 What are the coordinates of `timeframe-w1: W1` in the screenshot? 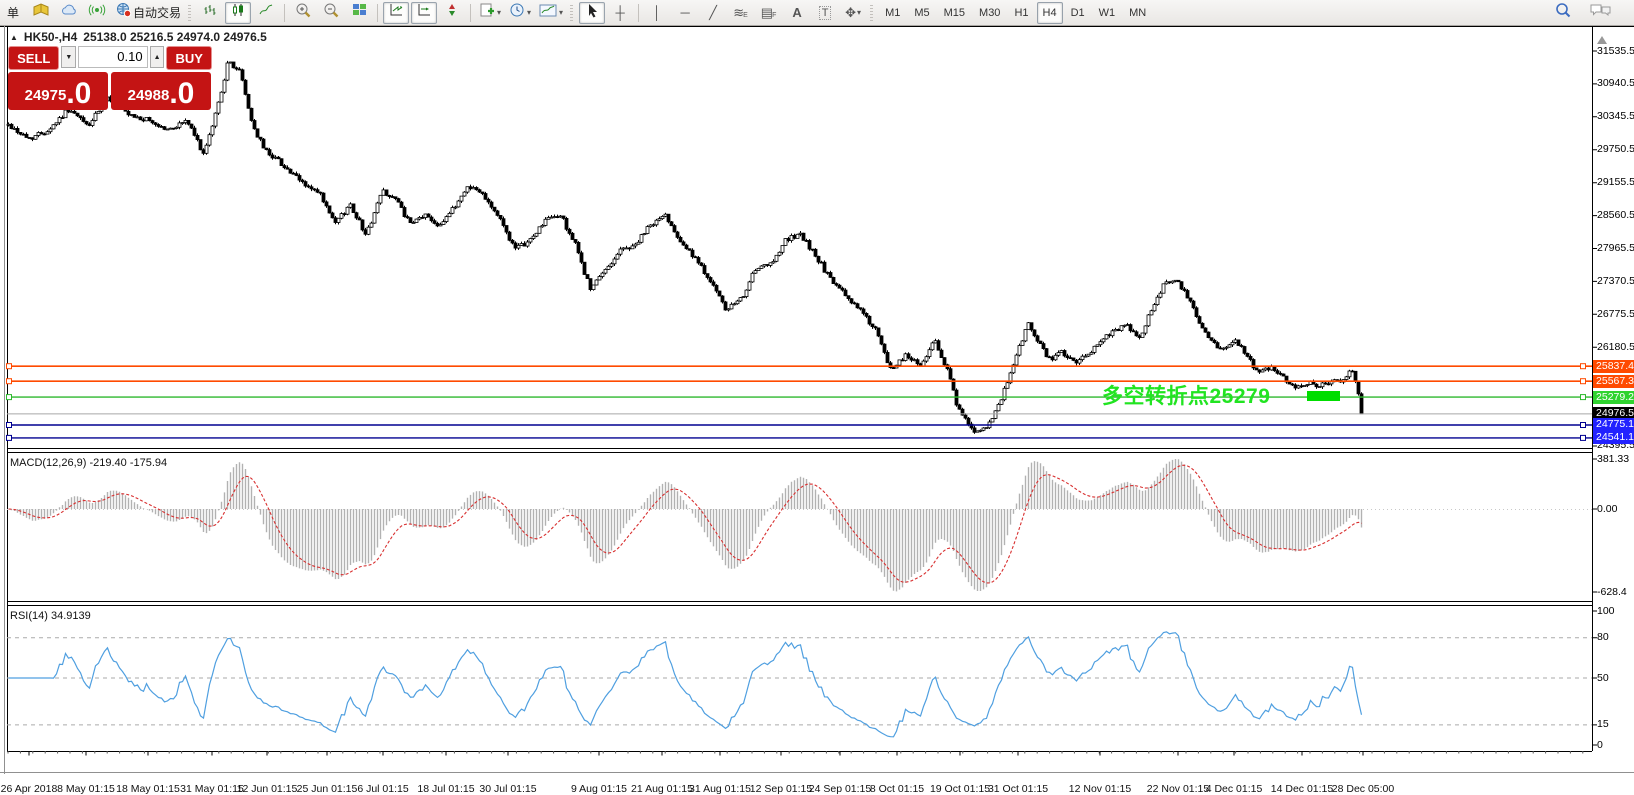 It's located at (1107, 13).